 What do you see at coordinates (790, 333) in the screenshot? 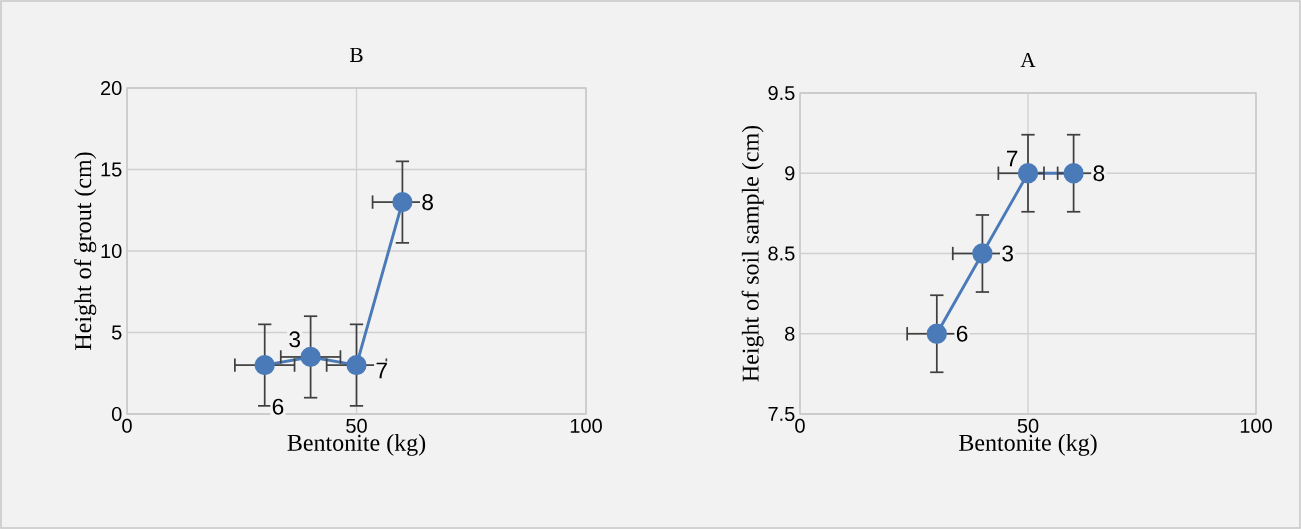
I see `y-tick-label: 8` at bounding box center [790, 333].